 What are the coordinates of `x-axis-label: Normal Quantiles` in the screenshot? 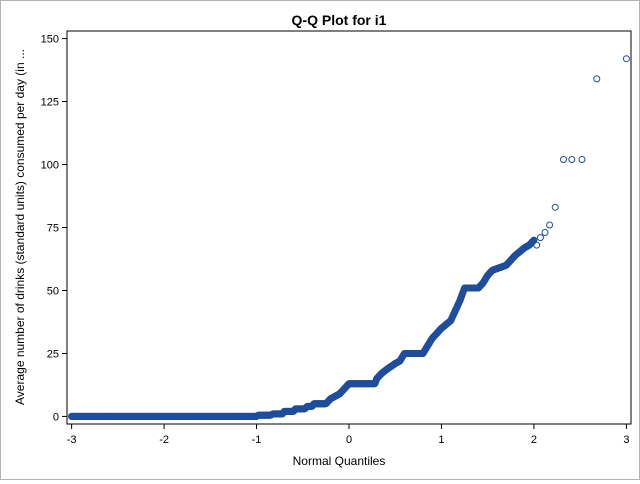 It's located at (339, 461).